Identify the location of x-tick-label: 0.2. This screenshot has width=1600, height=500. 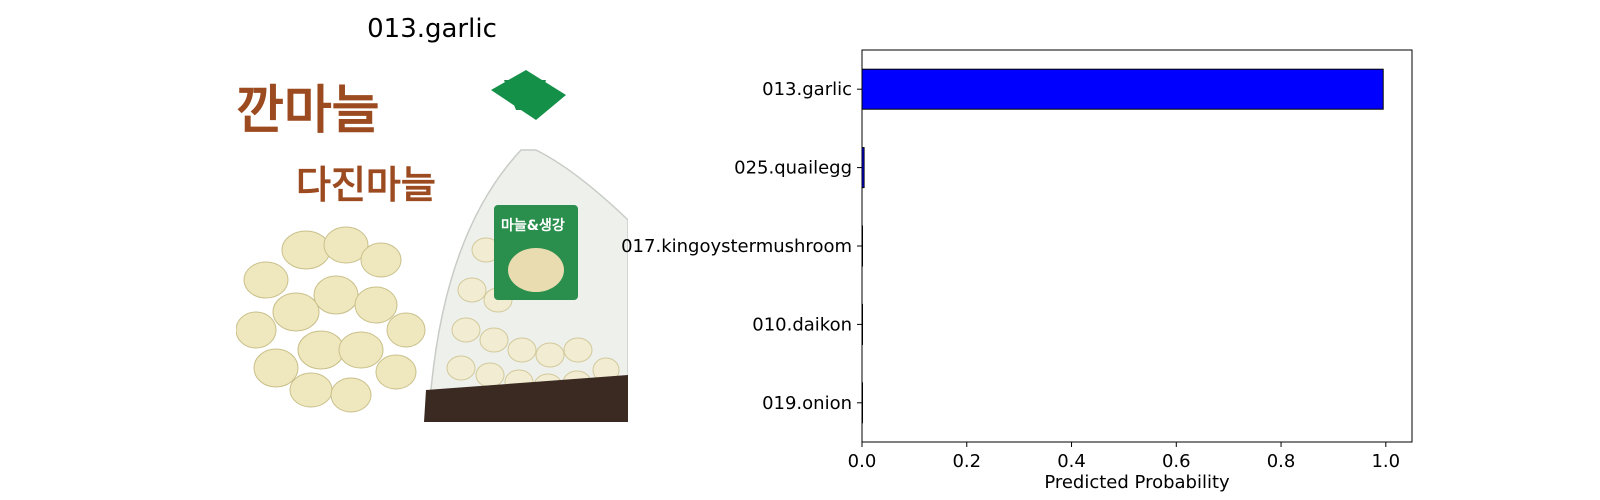
(966, 461).